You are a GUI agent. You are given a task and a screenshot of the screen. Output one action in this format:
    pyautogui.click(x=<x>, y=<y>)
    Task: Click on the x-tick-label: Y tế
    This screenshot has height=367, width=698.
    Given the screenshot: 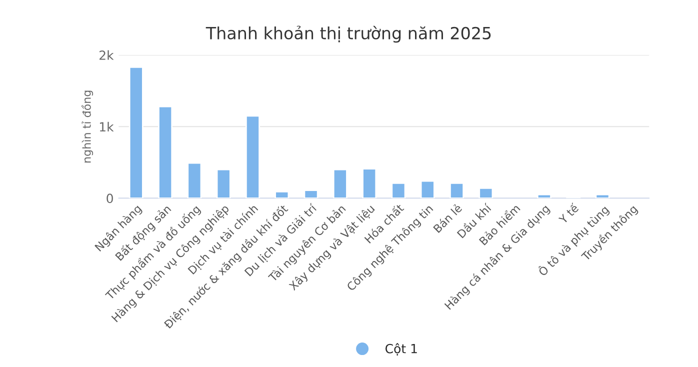 What is the action you would take?
    pyautogui.click(x=568, y=213)
    